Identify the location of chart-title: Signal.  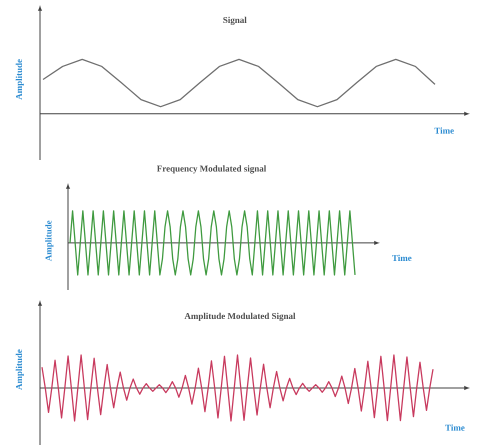
(235, 20).